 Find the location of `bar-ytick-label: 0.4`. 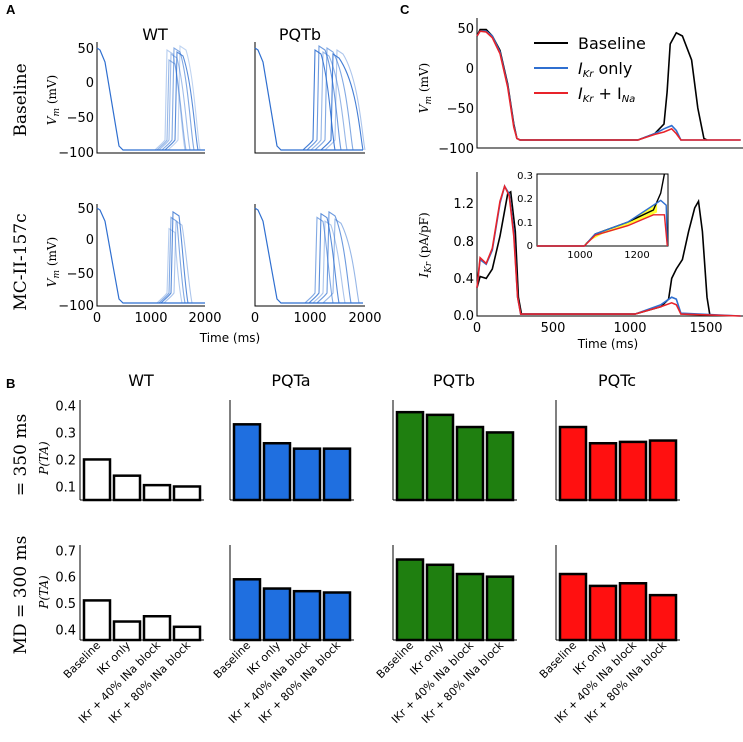

bar-ytick-label: 0.4 is located at coordinates (65, 406).